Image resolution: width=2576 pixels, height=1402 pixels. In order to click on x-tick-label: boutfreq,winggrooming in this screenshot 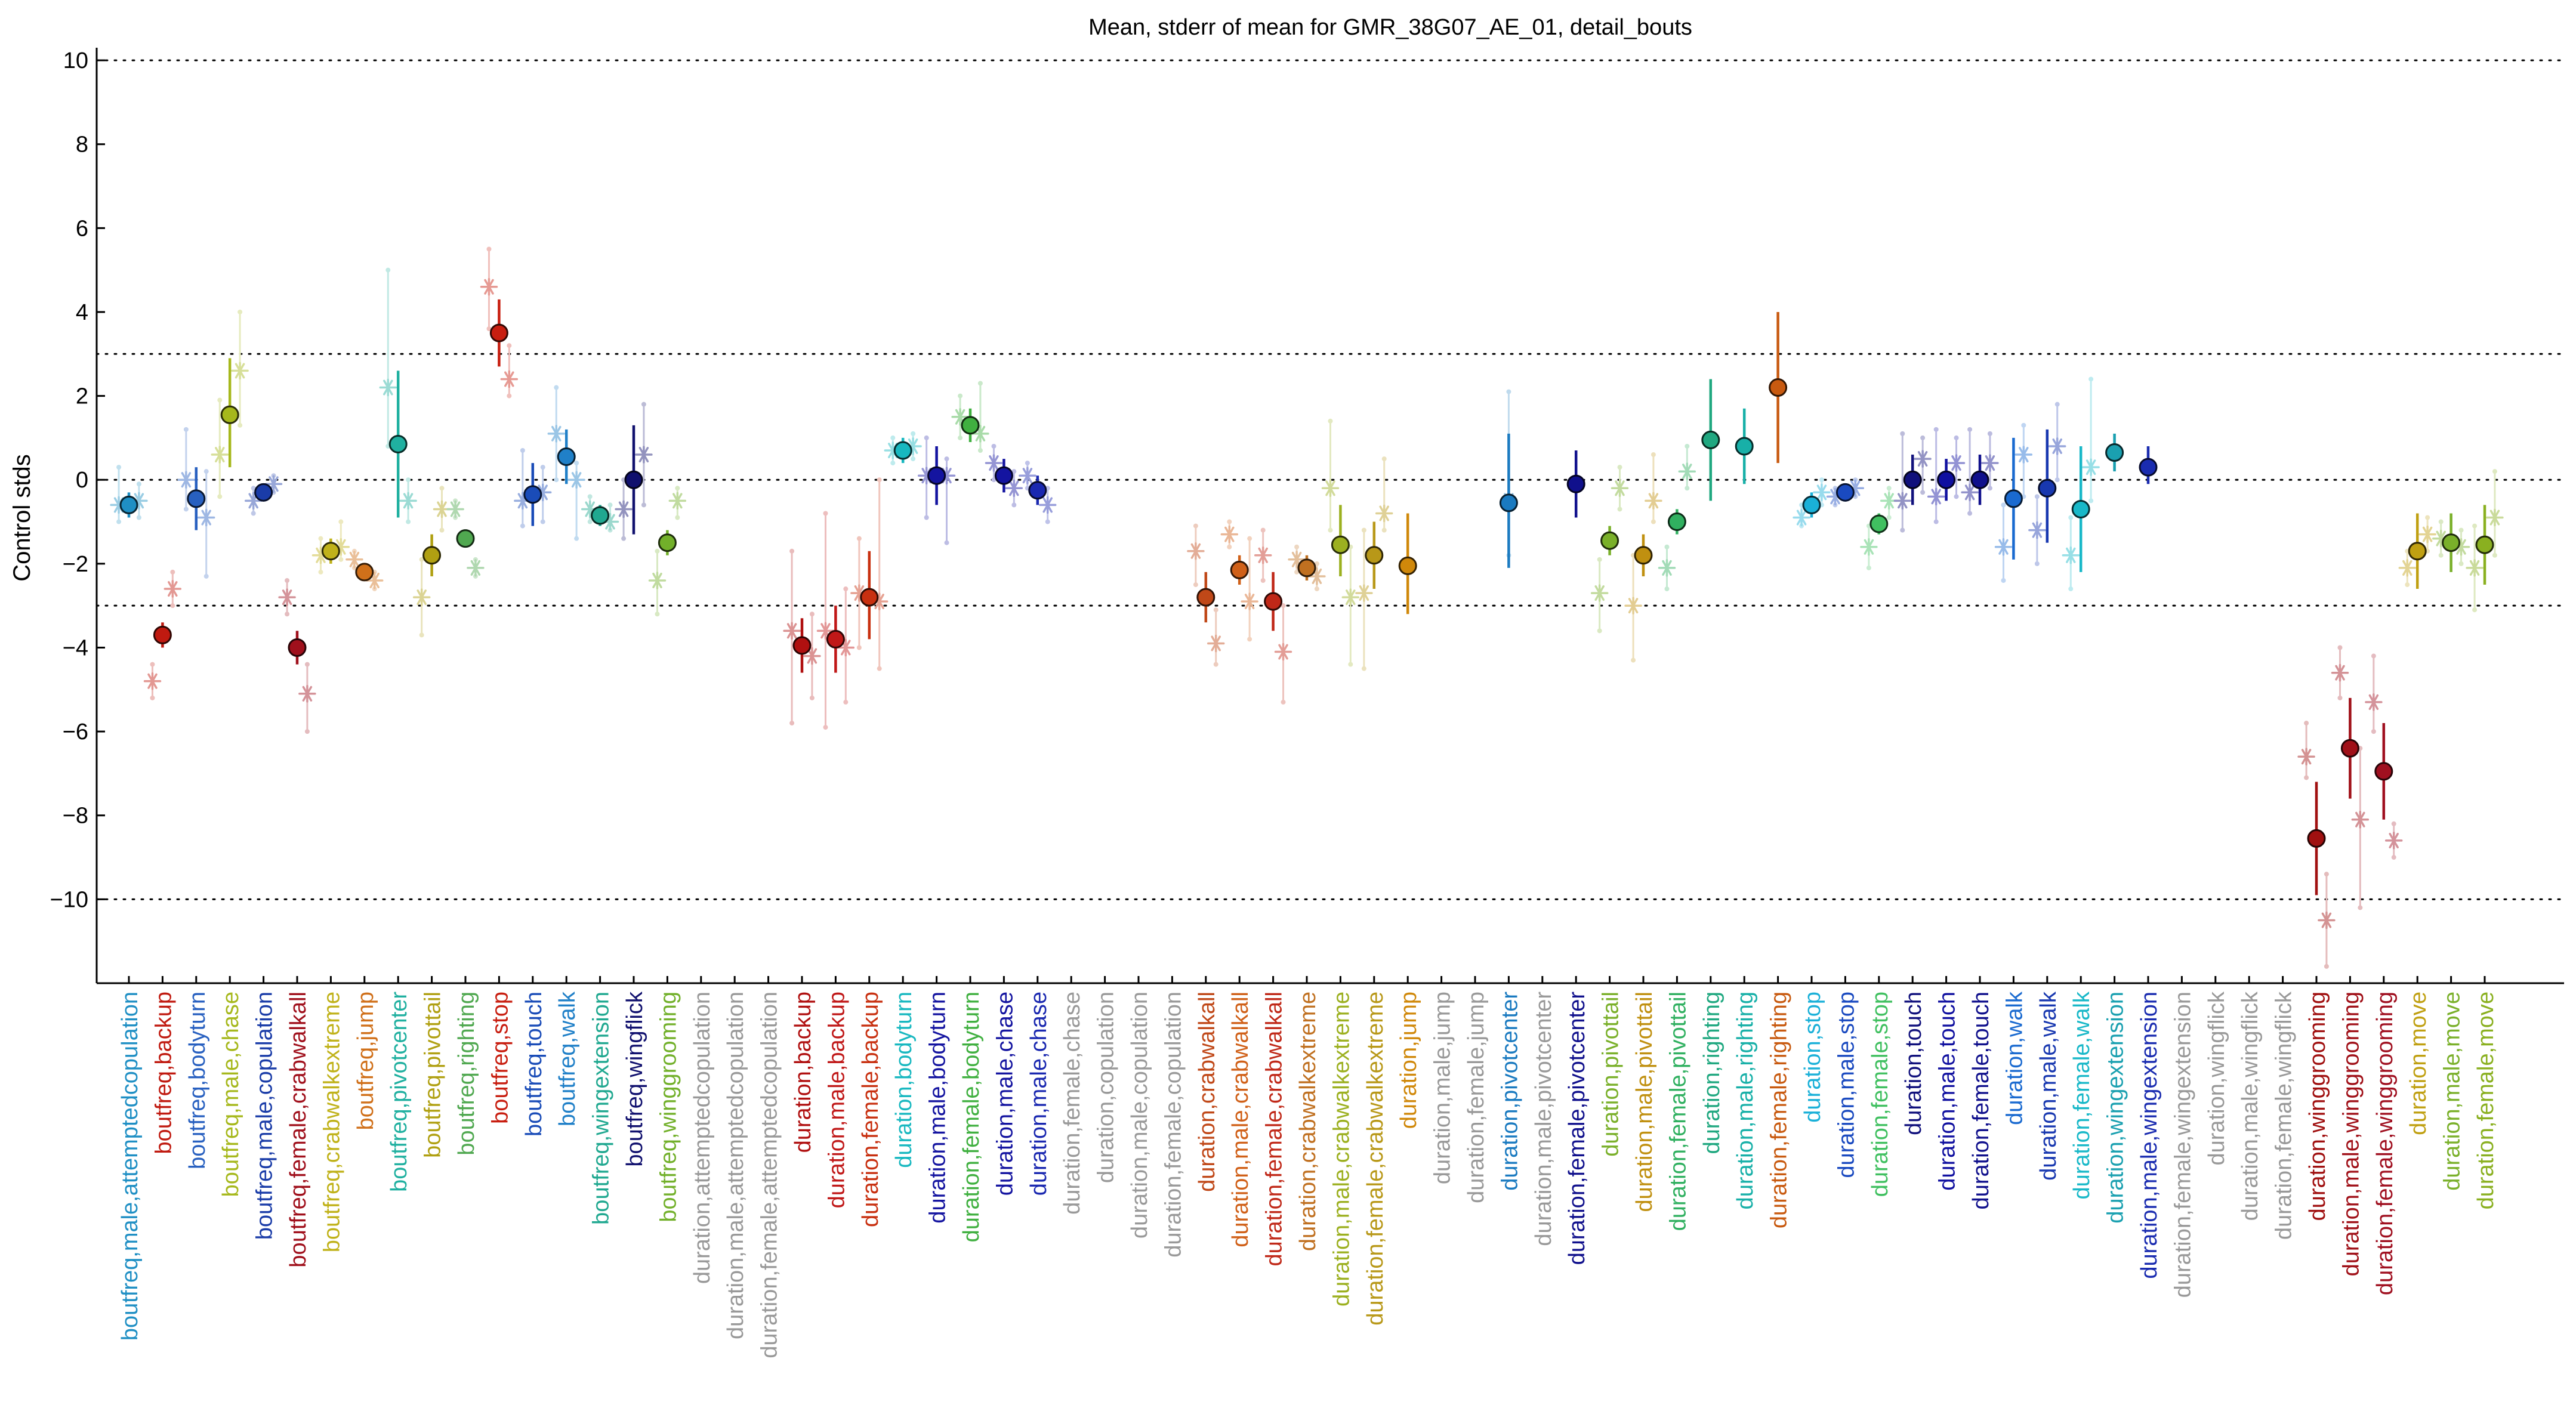, I will do `click(669, 1107)`.